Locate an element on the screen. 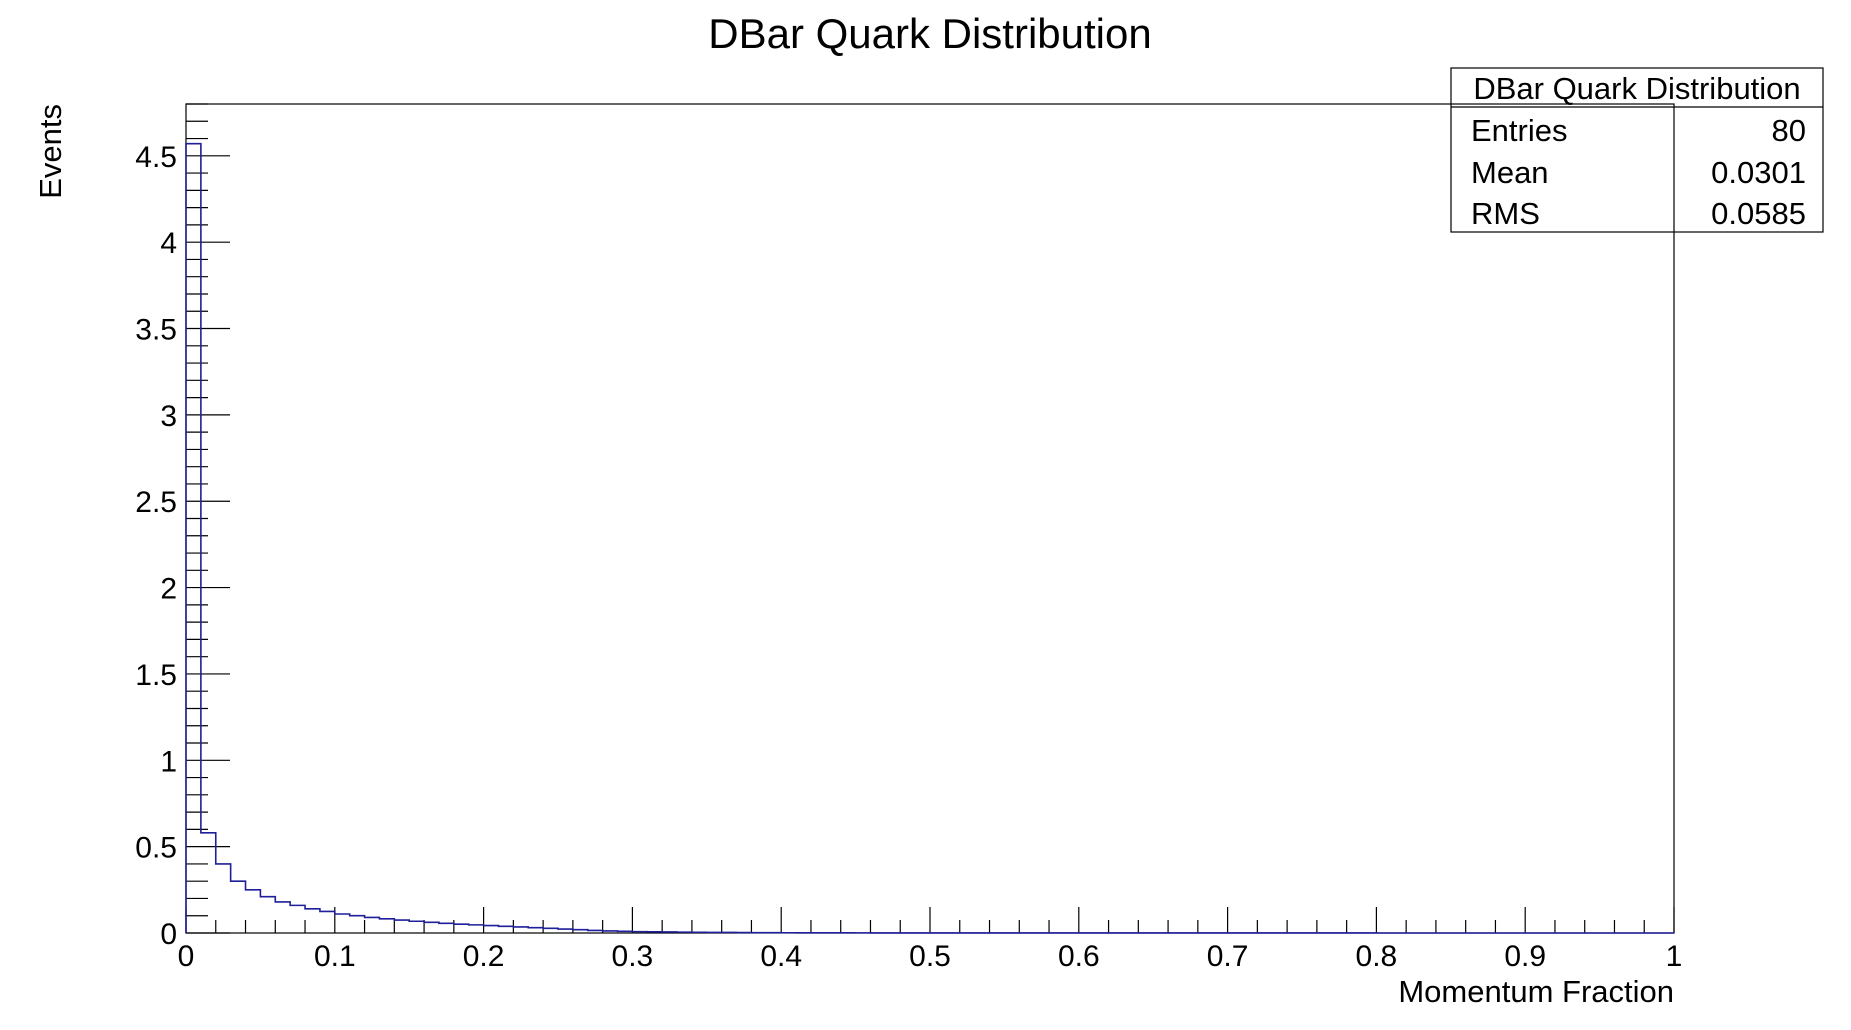 The height and width of the screenshot is (1030, 1851). y-tick-label: 1.5 is located at coordinates (156, 675).